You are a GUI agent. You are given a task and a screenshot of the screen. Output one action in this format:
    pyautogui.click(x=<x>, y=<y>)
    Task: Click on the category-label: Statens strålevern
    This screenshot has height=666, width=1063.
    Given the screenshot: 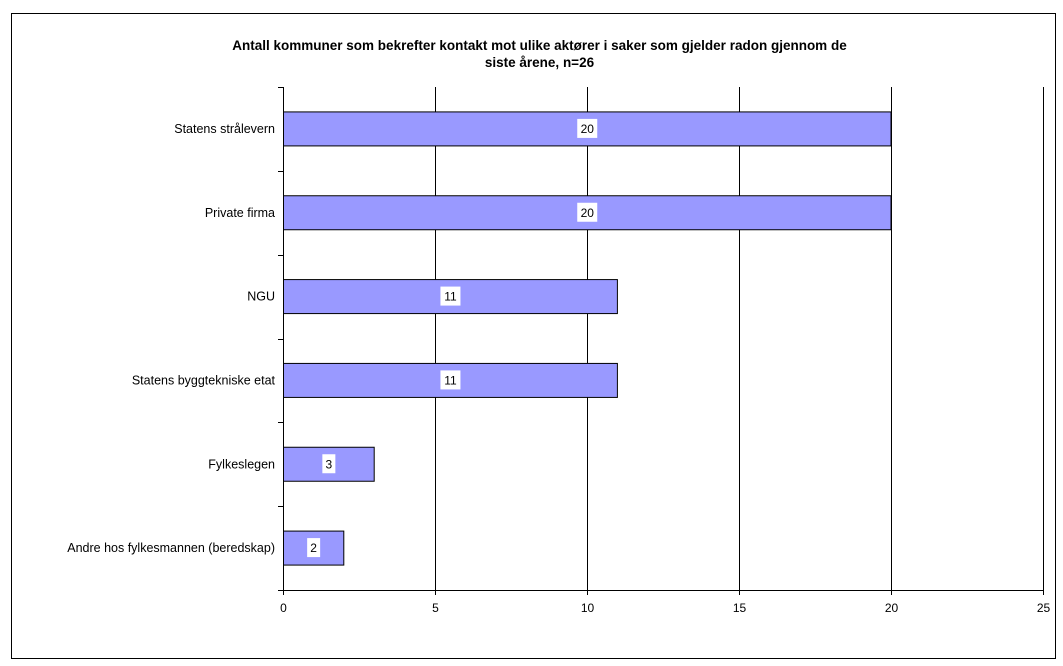 What is the action you would take?
    pyautogui.click(x=224, y=129)
    